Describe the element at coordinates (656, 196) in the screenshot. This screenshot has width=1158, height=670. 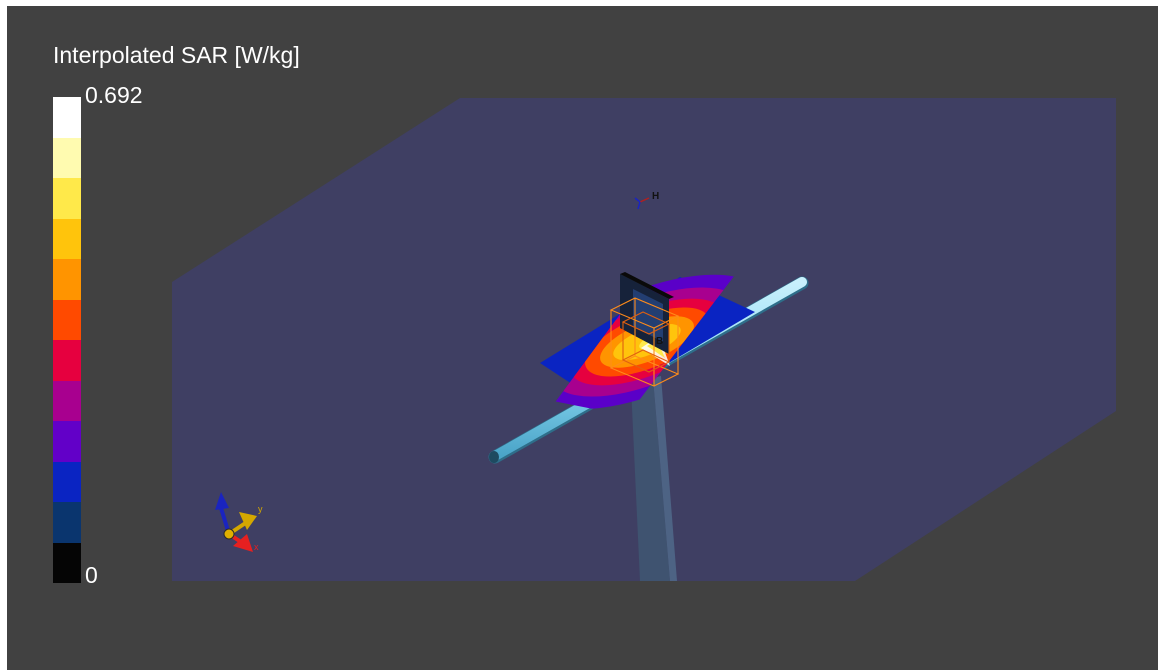
I see `sensor-label: H` at that location.